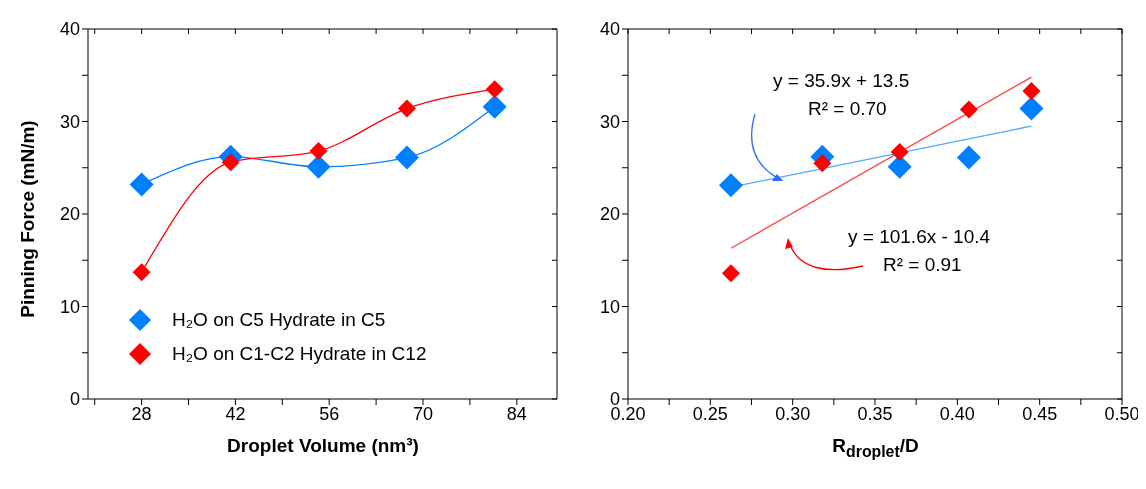 This screenshot has width=1146, height=489. Describe the element at coordinates (516, 413) in the screenshot. I see `x-tick-label: 84` at that location.